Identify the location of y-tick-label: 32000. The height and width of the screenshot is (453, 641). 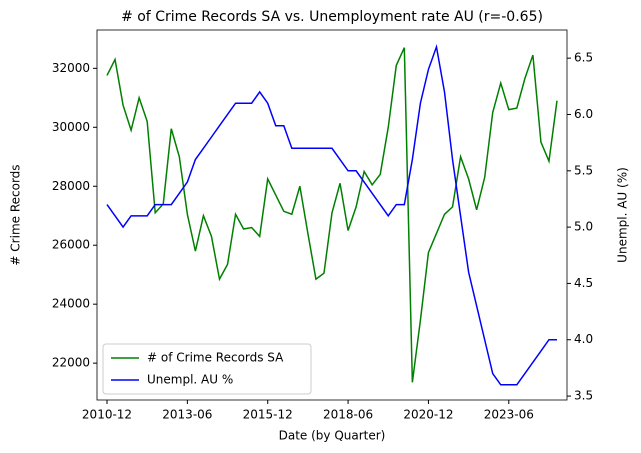
(71, 68).